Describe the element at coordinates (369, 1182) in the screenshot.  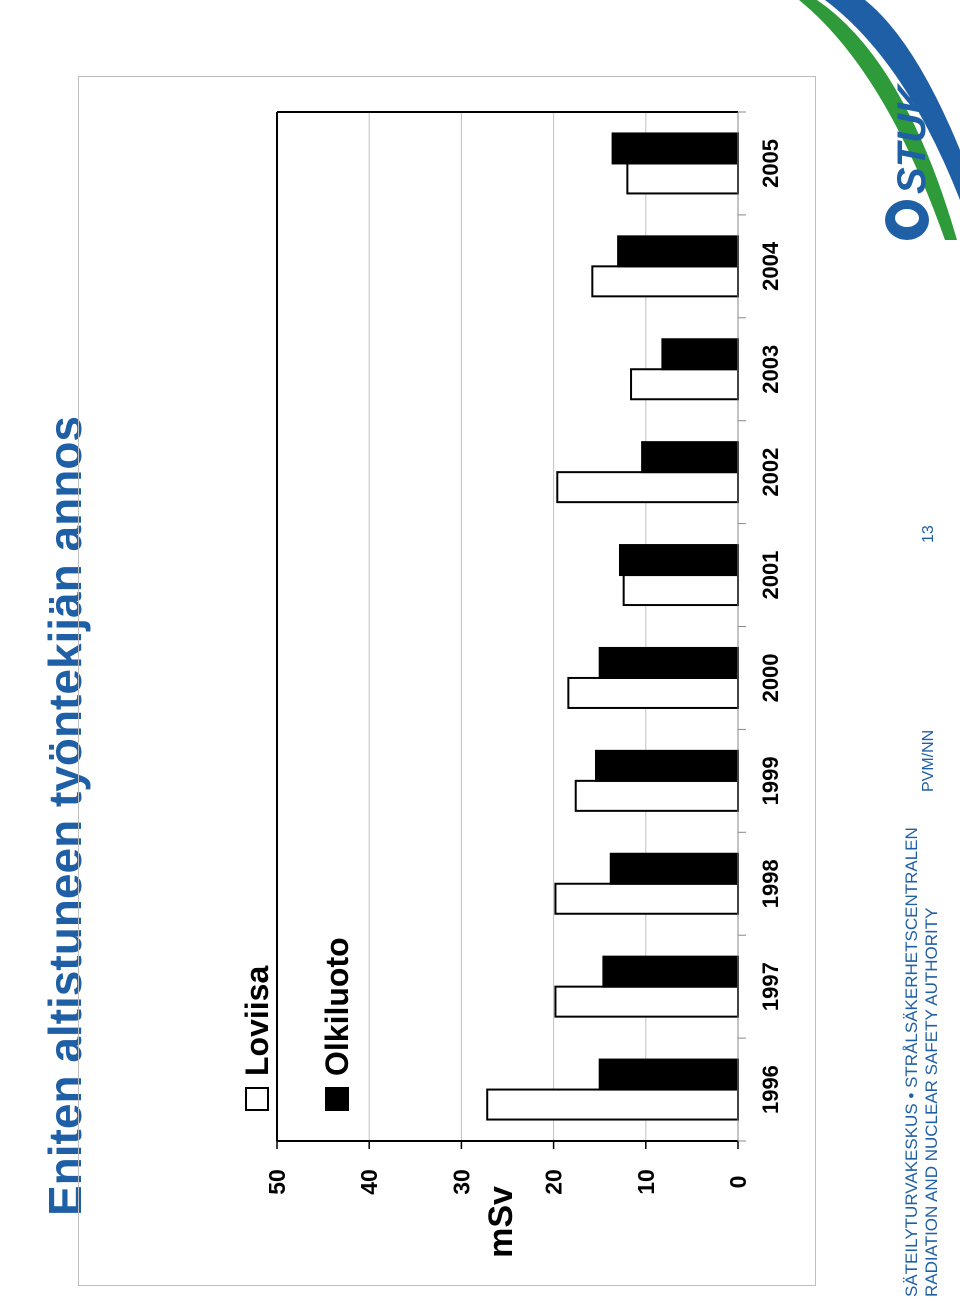
I see `y-tick-label: 40` at that location.